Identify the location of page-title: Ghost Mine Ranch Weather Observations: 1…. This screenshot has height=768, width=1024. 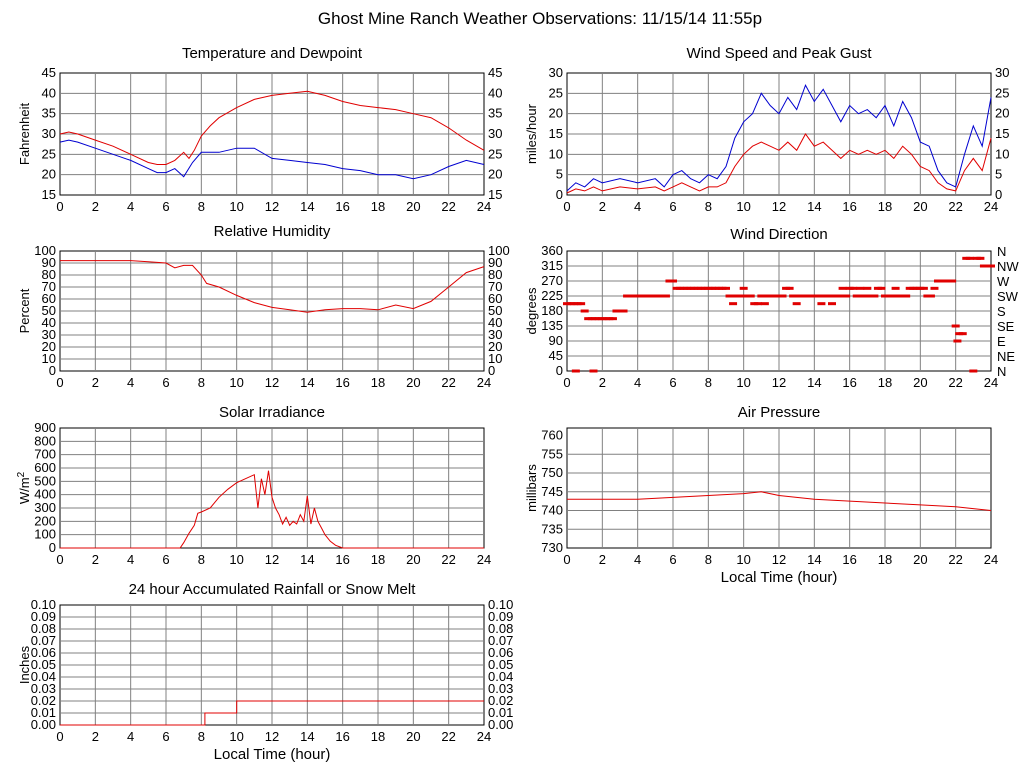
(540, 18).